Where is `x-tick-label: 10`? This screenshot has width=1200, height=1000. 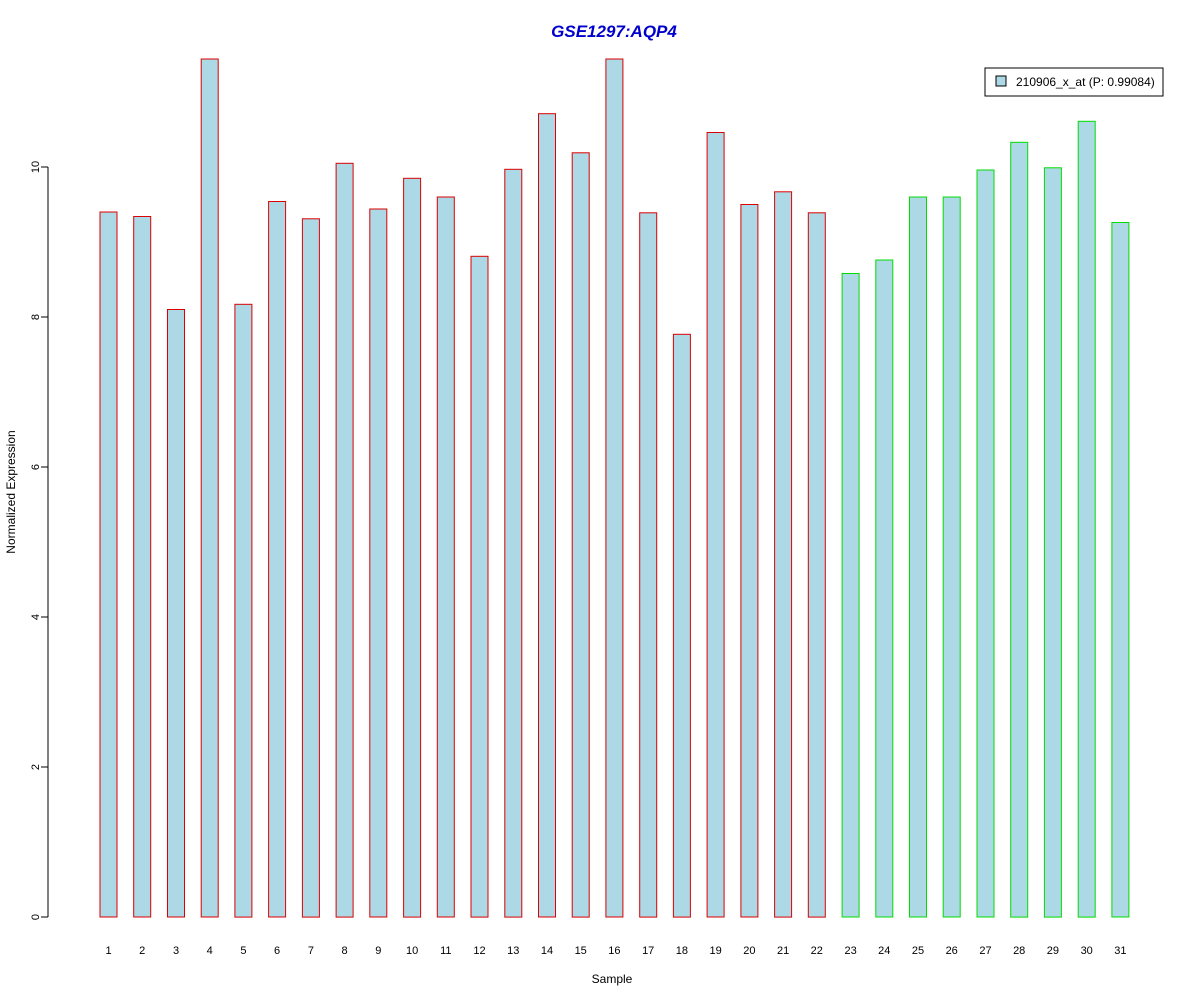 x-tick-label: 10 is located at coordinates (412, 951).